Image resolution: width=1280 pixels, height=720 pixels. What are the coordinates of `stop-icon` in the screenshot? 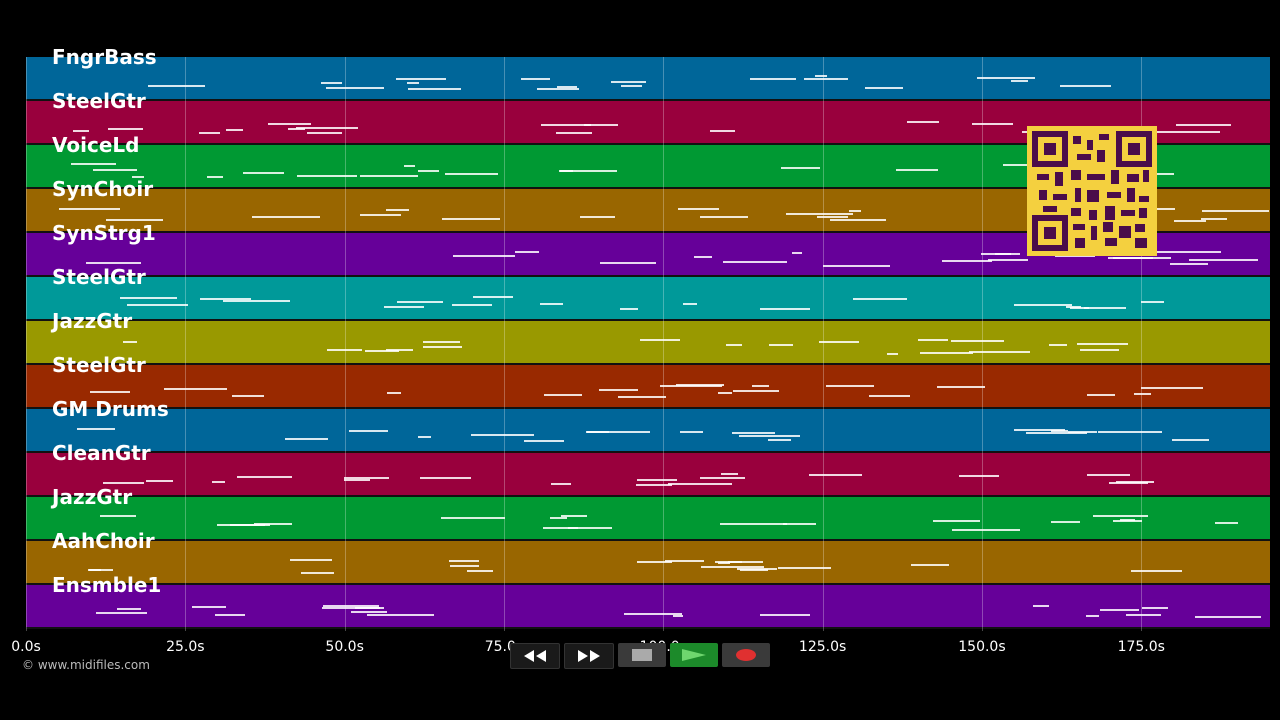 It's located at (642, 655).